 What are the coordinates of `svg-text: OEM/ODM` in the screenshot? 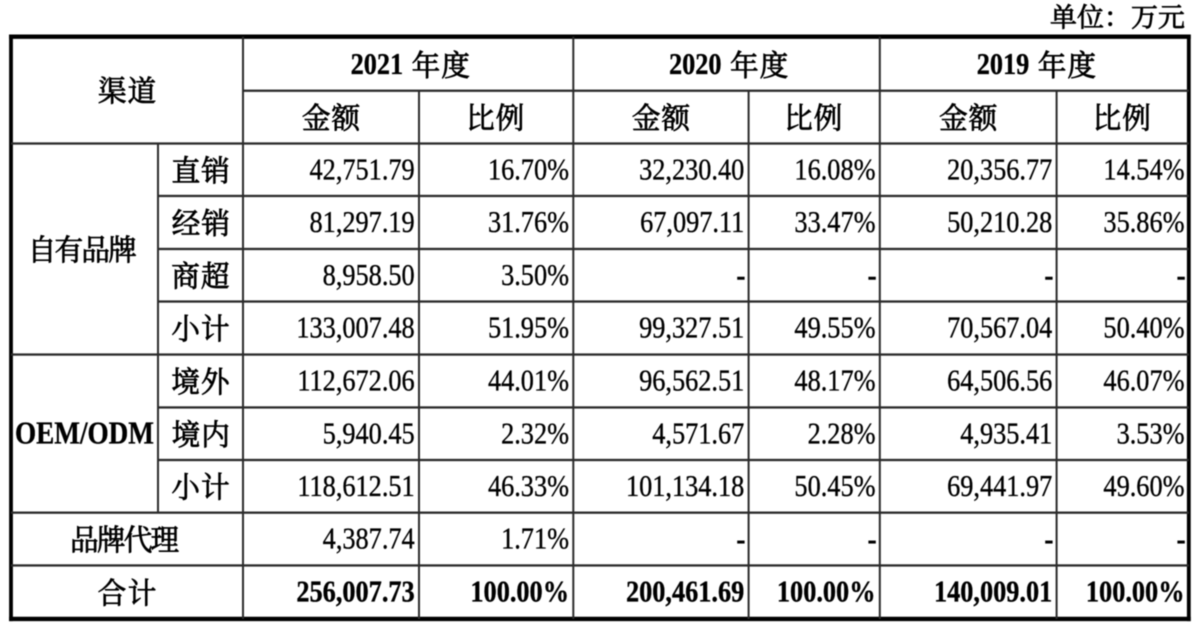 It's located at (84, 434).